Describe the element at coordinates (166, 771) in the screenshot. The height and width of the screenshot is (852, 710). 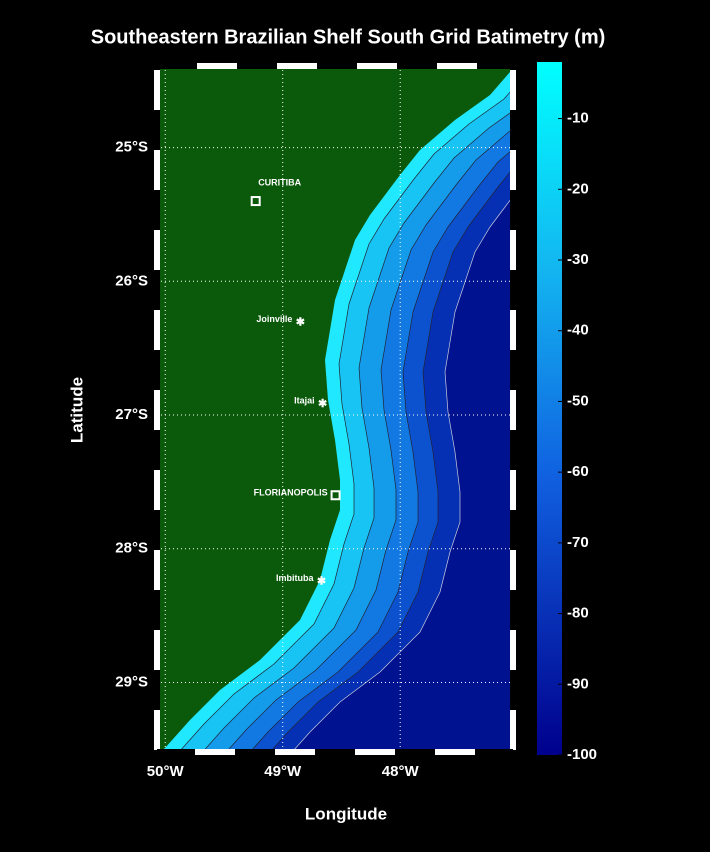
I see `x-tick-label: 50°W` at that location.